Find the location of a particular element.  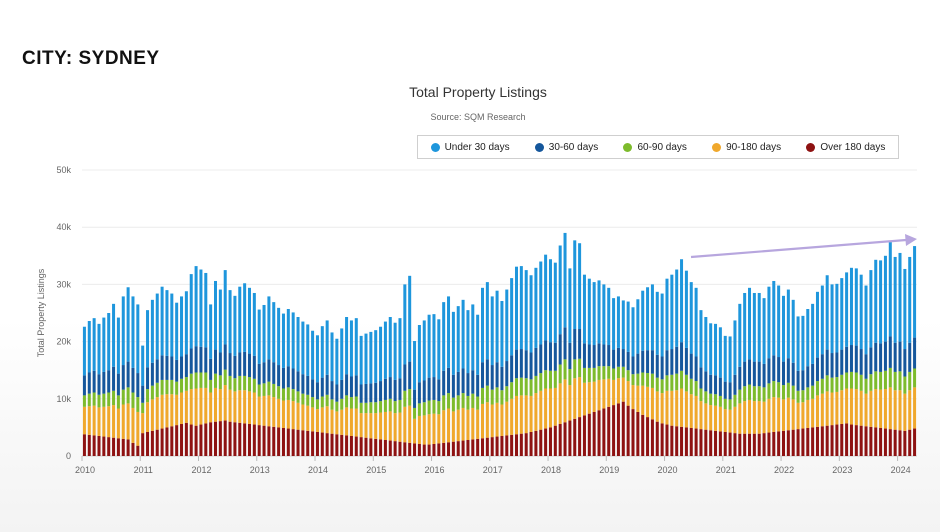

legend-item-over-180: Over 180 days is located at coordinates (845, 147).